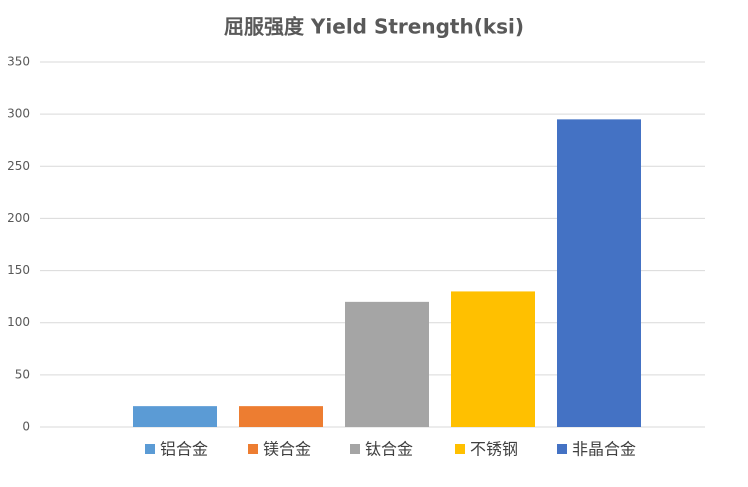 The height and width of the screenshot is (487, 748). Describe the element at coordinates (287, 449) in the screenshot. I see `legend-label: 镁合金` at that location.